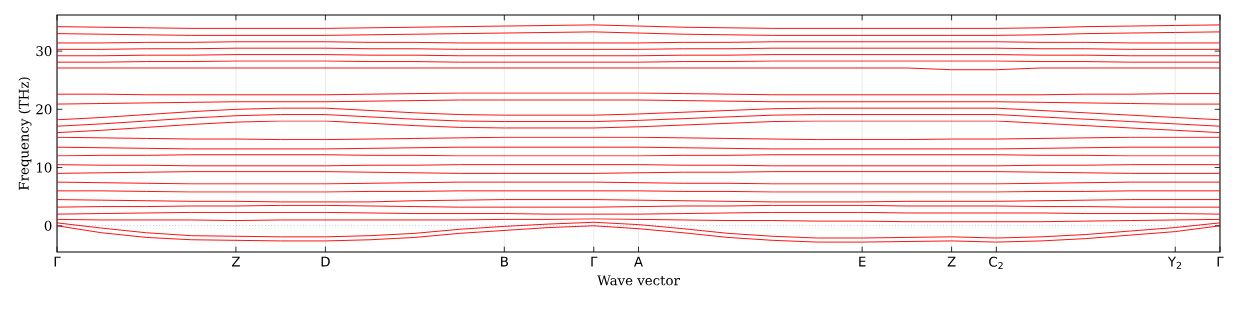 The image size is (1240, 310). I want to click on x-tick-label: Y$_{2}$, so click(1174, 262).